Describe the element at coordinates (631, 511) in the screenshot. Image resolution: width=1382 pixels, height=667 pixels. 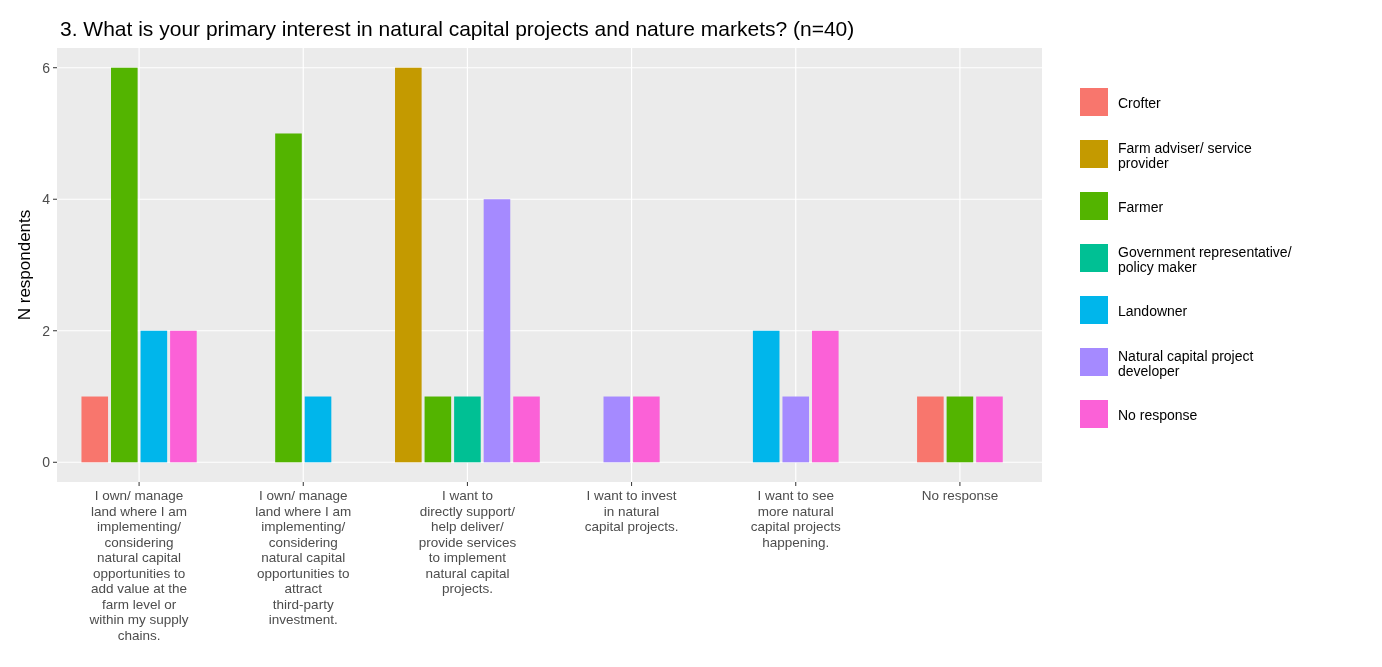
I see `x-tick-label: I want to invest in natural capital projects.` at that location.